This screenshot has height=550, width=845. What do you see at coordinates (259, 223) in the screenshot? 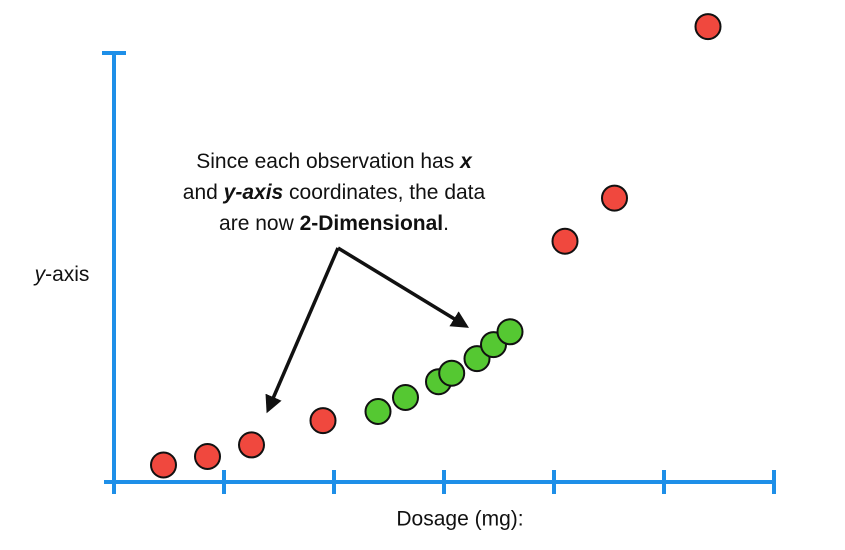
I see `annotation-run: are now` at bounding box center [259, 223].